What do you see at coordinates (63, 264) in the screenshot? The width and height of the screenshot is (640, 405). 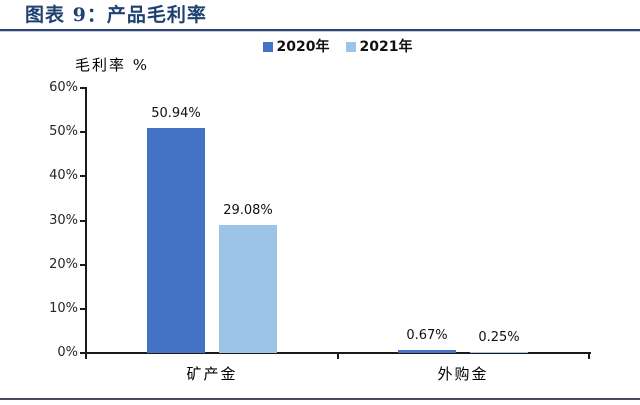 I see `y-tick-label: 20%` at bounding box center [63, 264].